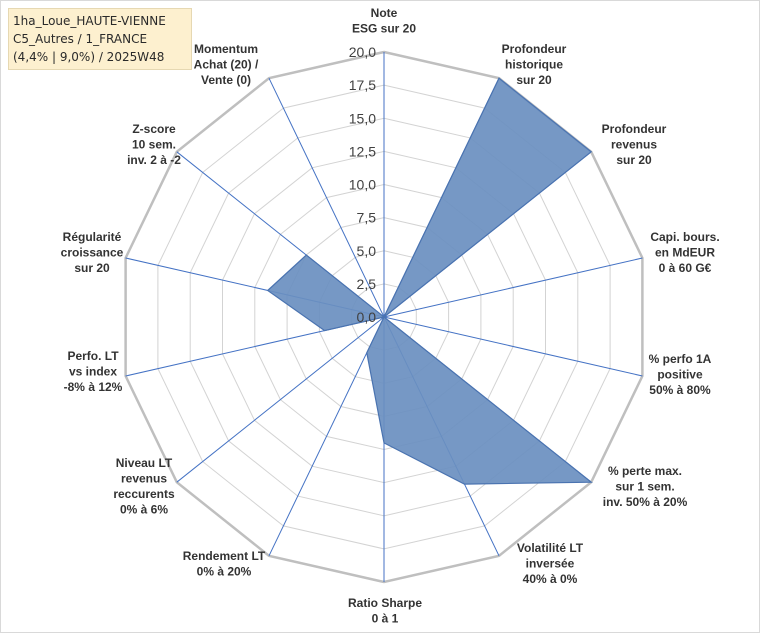 Image resolution: width=760 pixels, height=634 pixels. Describe the element at coordinates (367, 317) in the screenshot. I see `tick-label: 0,0` at that location.